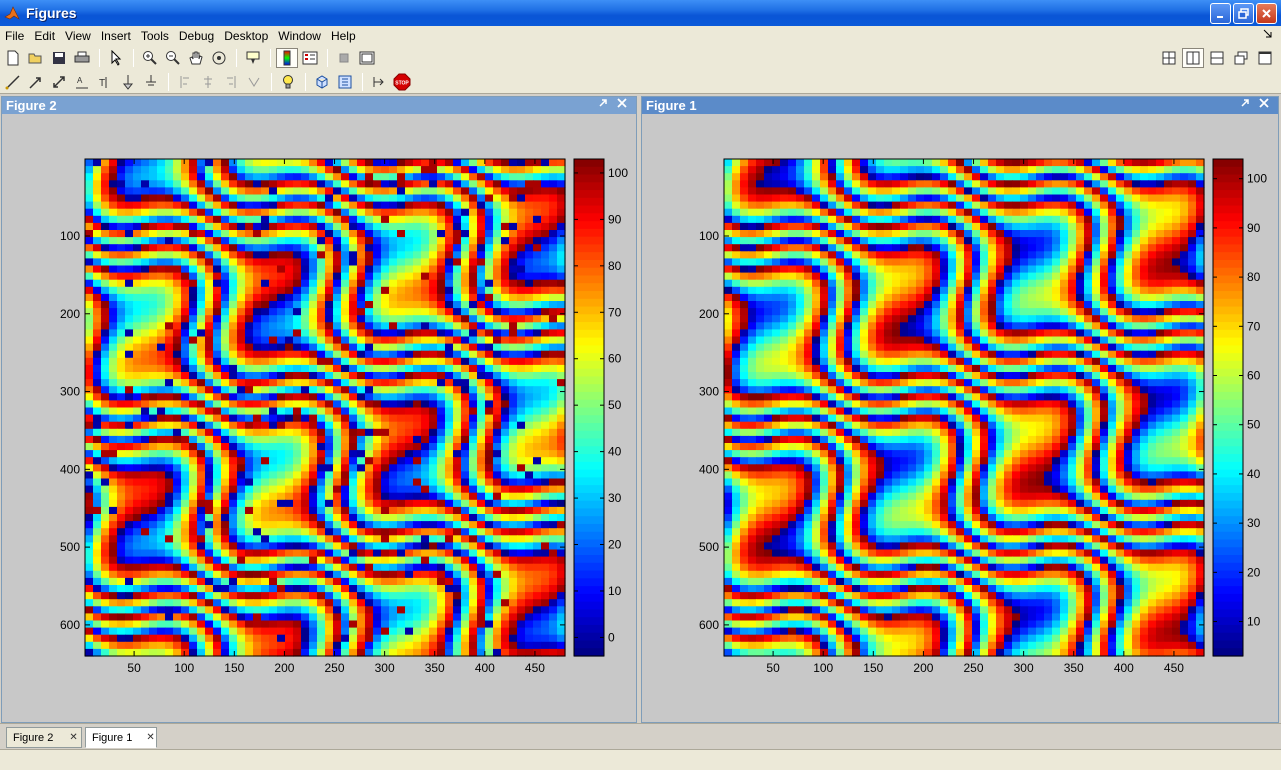 This screenshot has height=770, width=1281. What do you see at coordinates (128, 82) in the screenshot?
I see `insert-rectangle-button` at bounding box center [128, 82].